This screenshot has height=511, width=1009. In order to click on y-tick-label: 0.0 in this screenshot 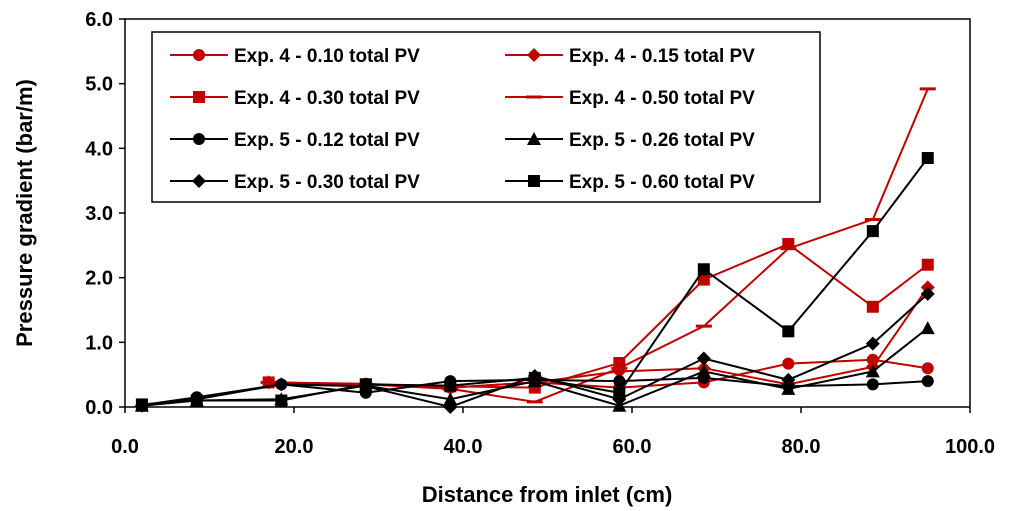, I will do `click(99, 408)`.